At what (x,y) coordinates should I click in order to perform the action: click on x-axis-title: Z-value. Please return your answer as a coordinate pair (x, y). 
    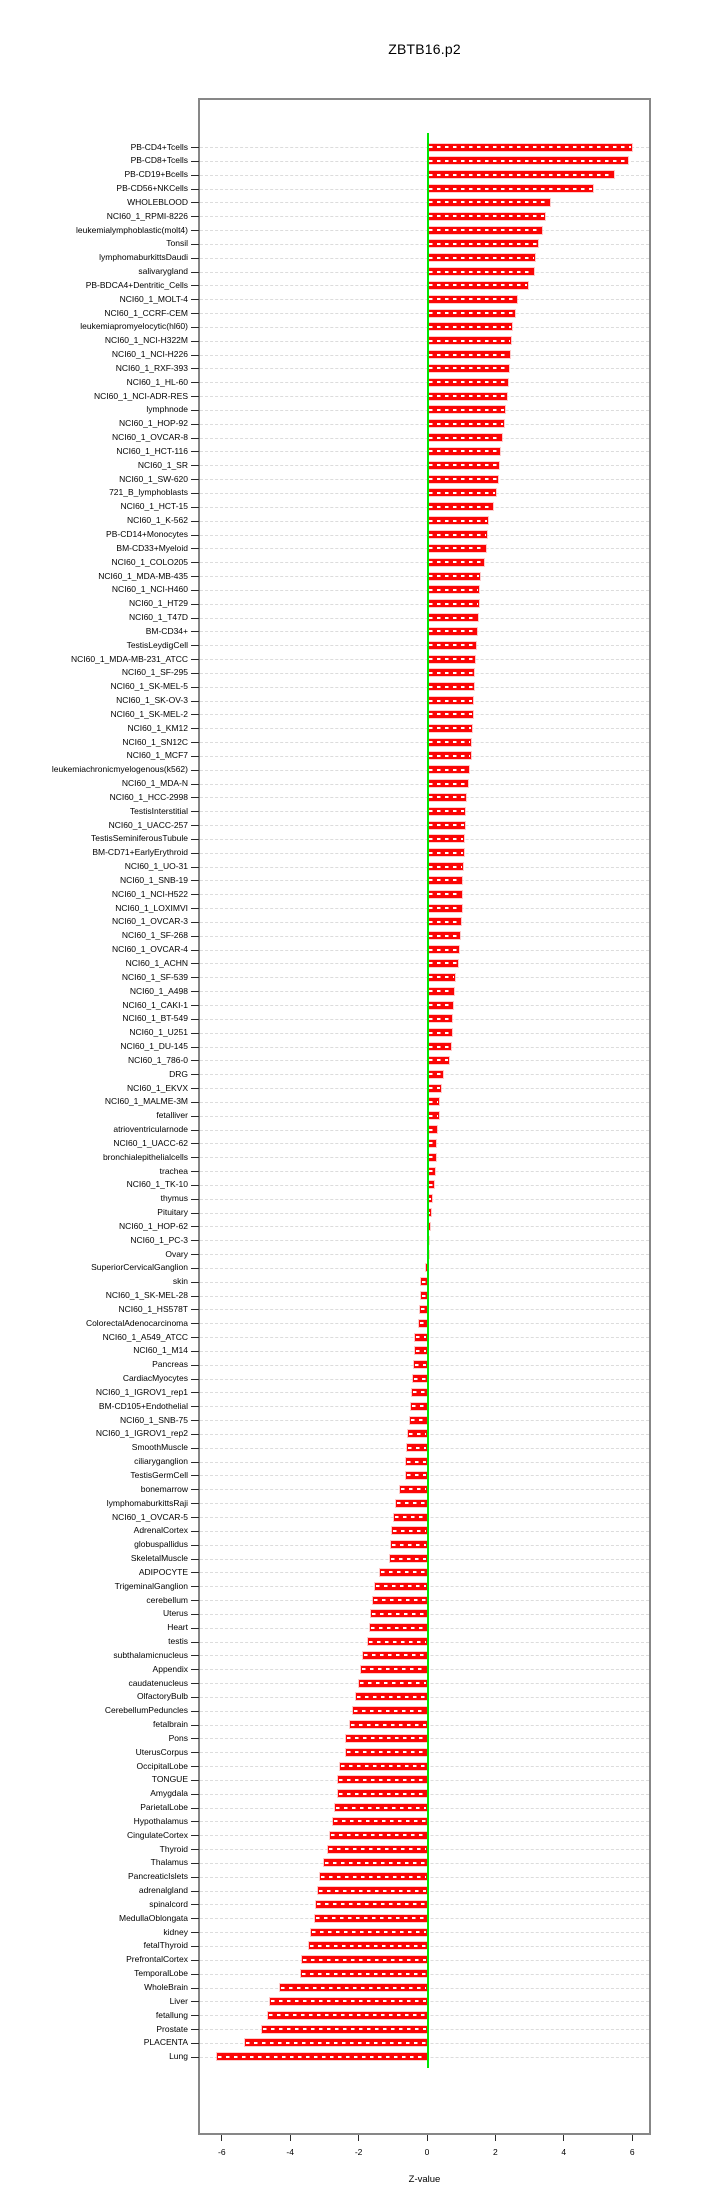
    Looking at the image, I should click on (424, 2179).